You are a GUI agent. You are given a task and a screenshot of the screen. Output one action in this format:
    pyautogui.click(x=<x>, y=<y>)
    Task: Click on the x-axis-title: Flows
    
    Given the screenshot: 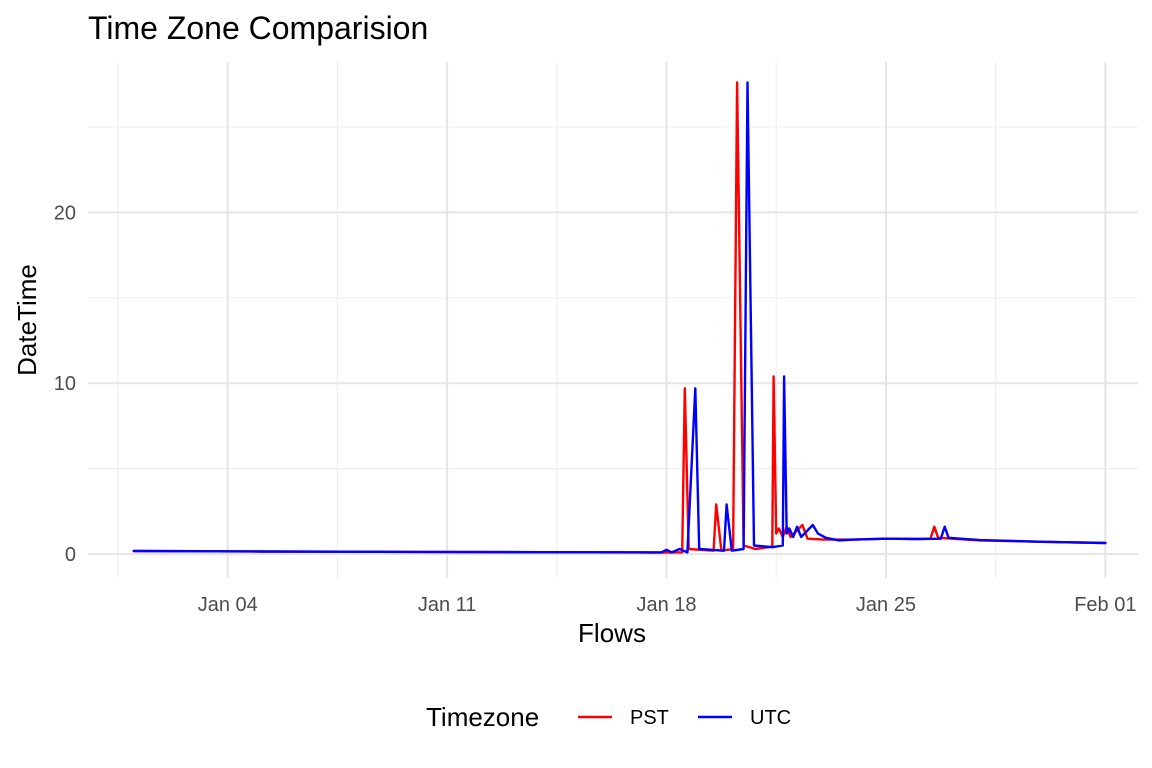 What is the action you would take?
    pyautogui.click(x=612, y=633)
    